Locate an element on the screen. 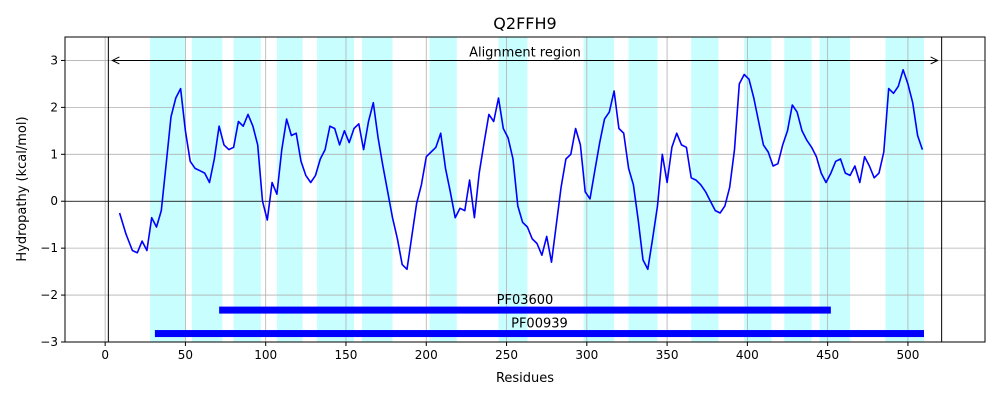  alignment-region-label: Alignment region is located at coordinates (525, 52).